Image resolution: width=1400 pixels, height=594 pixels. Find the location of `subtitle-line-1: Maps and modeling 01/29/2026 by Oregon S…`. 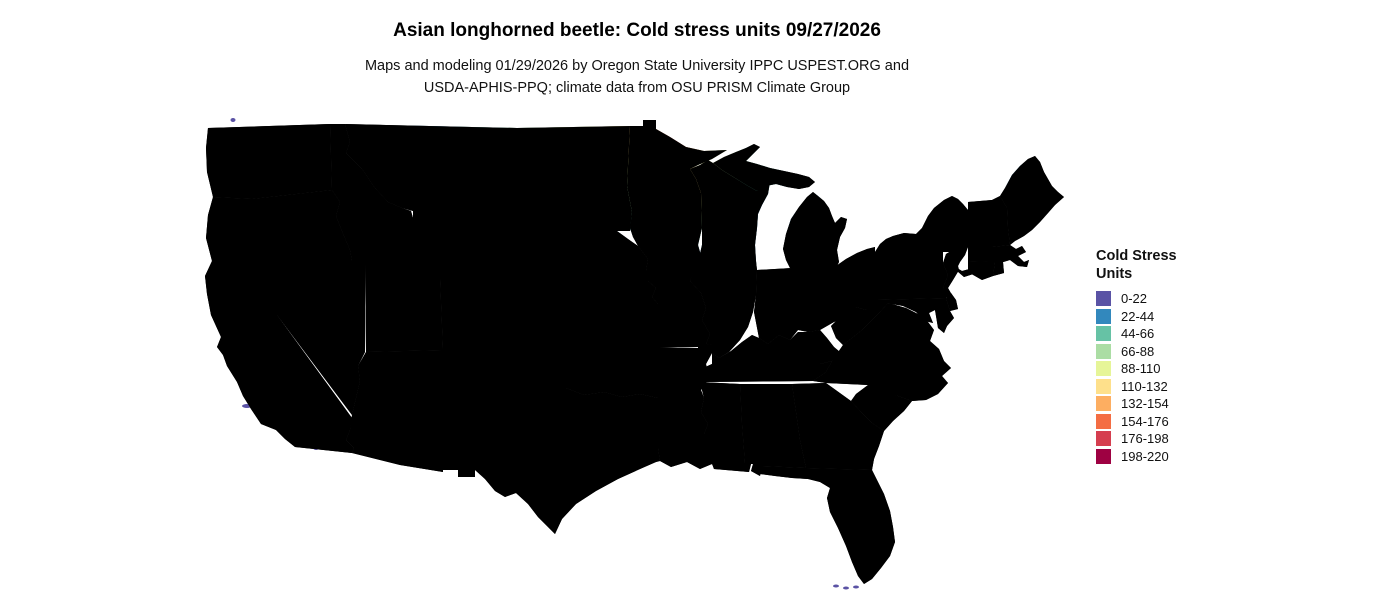

subtitle-line-1: Maps and modeling 01/29/2026 by Oregon S… is located at coordinates (637, 66).